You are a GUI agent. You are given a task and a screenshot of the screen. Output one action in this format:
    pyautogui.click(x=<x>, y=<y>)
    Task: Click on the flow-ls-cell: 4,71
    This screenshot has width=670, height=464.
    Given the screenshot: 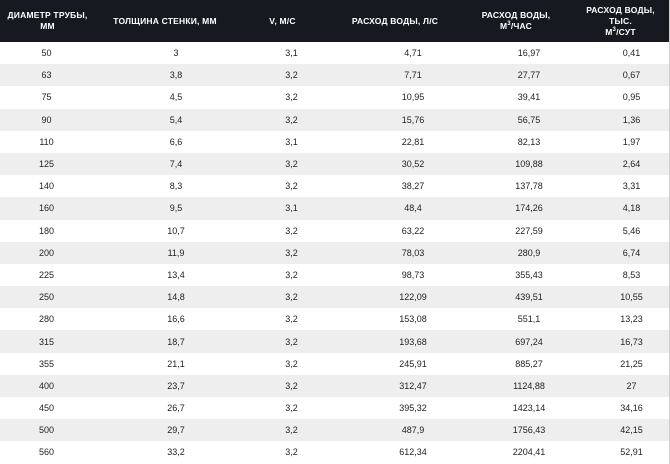 What is the action you would take?
    pyautogui.click(x=413, y=53)
    